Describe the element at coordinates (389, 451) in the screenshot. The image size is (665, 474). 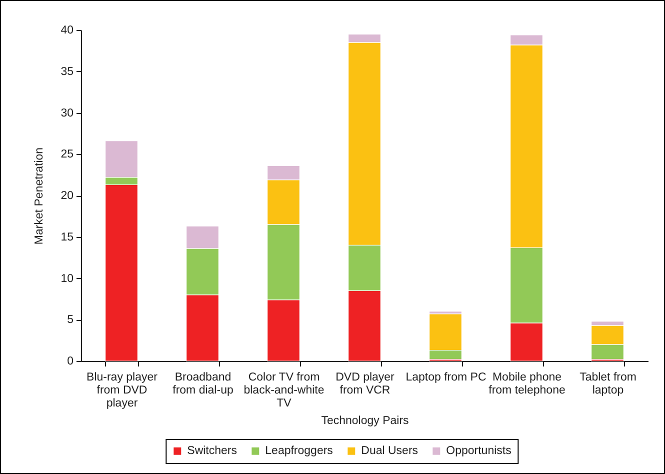
I see `legend-label: Dual Users` at that location.